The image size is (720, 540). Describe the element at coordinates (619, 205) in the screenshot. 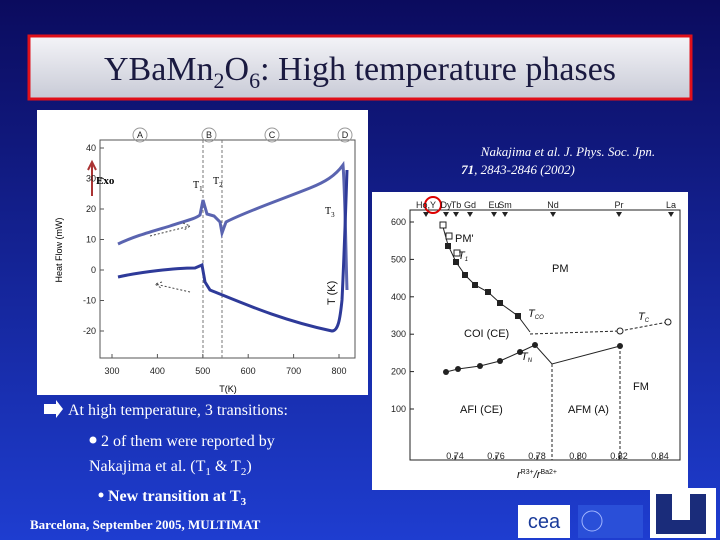

I see `element-label: Pr` at that location.